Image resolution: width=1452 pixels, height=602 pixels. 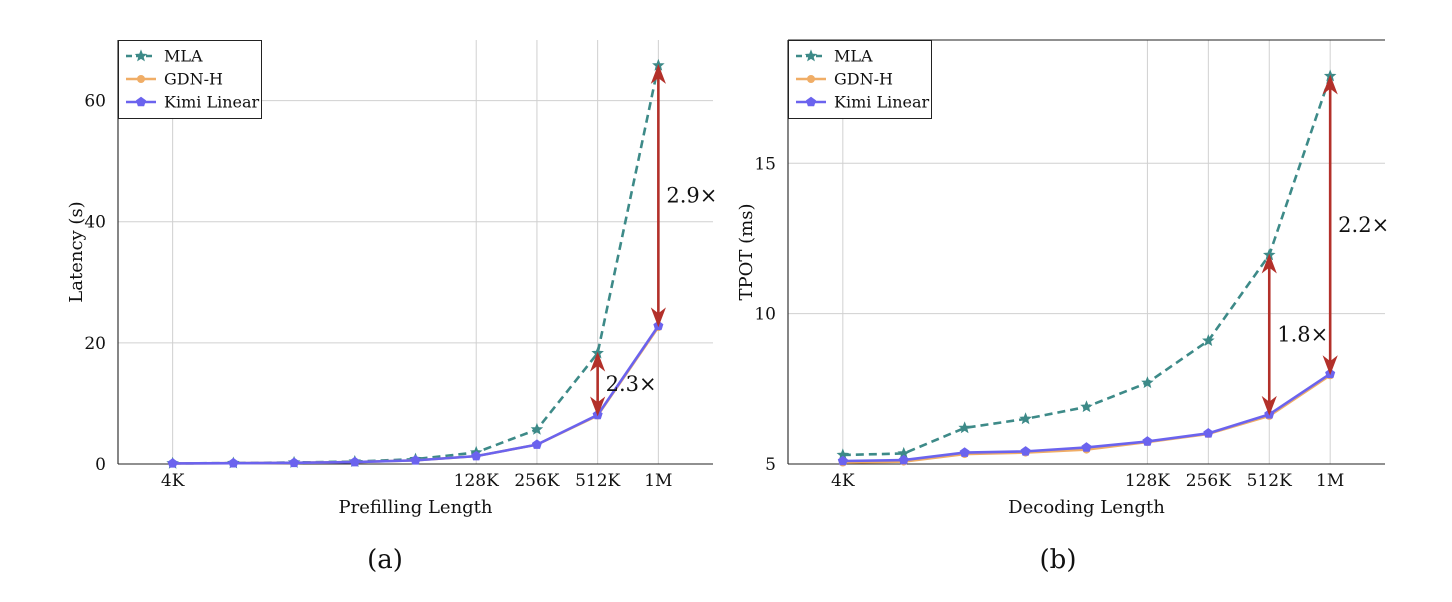 I want to click on ratio-label: 2.3×, so click(x=631, y=384).